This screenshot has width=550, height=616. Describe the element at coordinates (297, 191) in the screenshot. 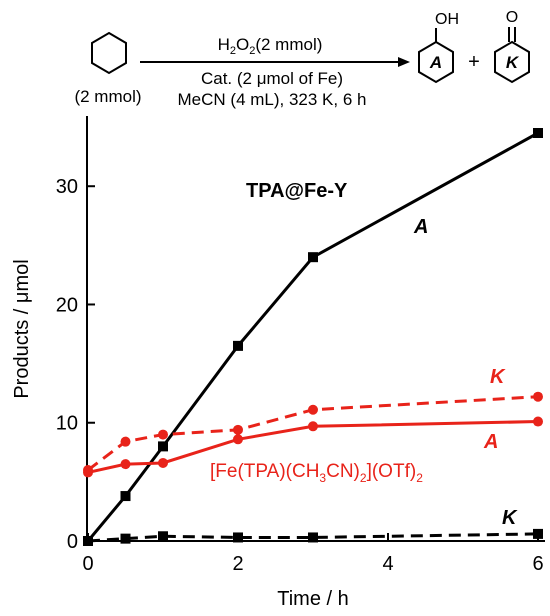

I see `tpa-fey-label: TPA@Fe-Y` at that location.